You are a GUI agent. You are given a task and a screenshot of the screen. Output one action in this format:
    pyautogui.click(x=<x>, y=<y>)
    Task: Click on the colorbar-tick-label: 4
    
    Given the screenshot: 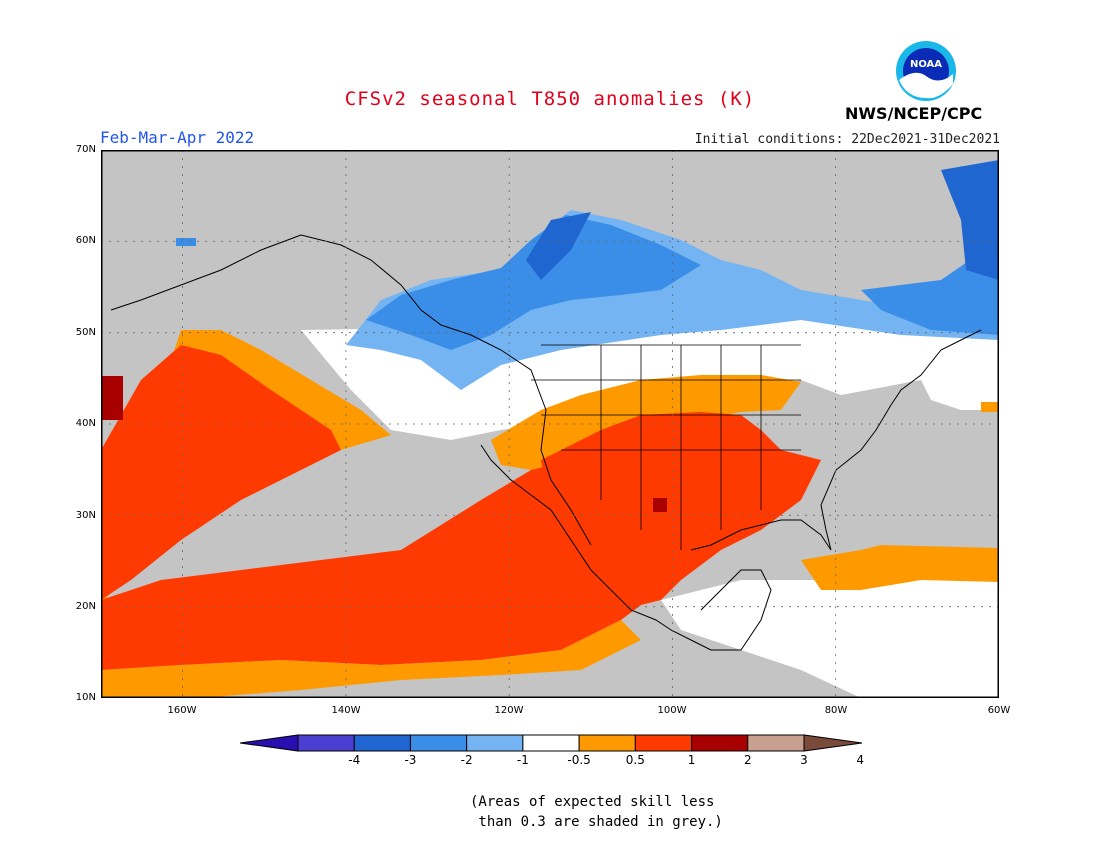 What is the action you would take?
    pyautogui.click(x=860, y=760)
    